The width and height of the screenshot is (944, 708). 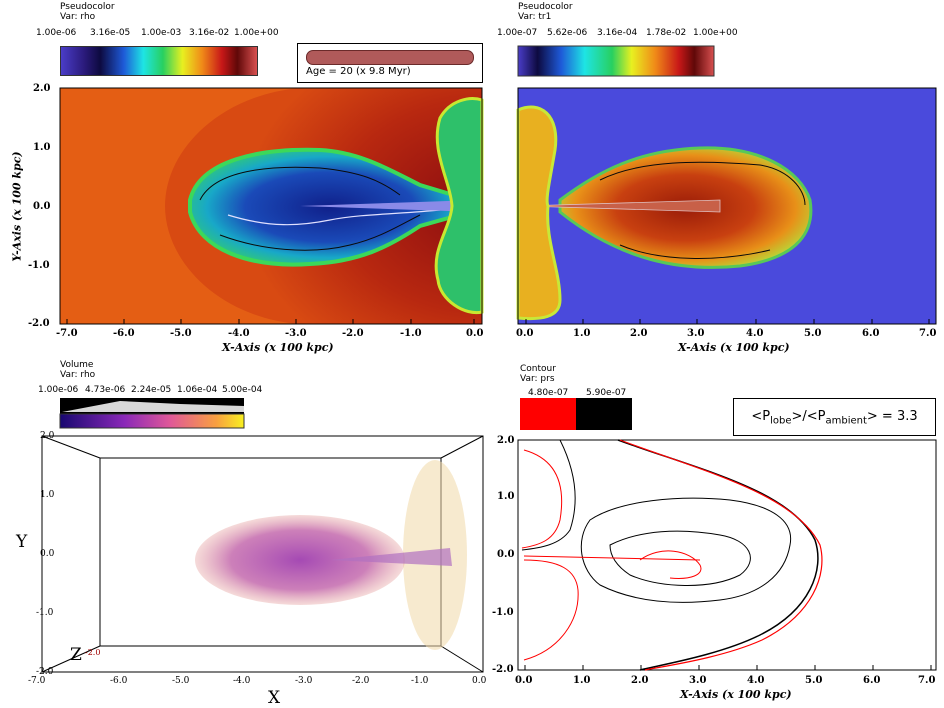 I want to click on contour-level: 5.90e-07, so click(x=606, y=393).